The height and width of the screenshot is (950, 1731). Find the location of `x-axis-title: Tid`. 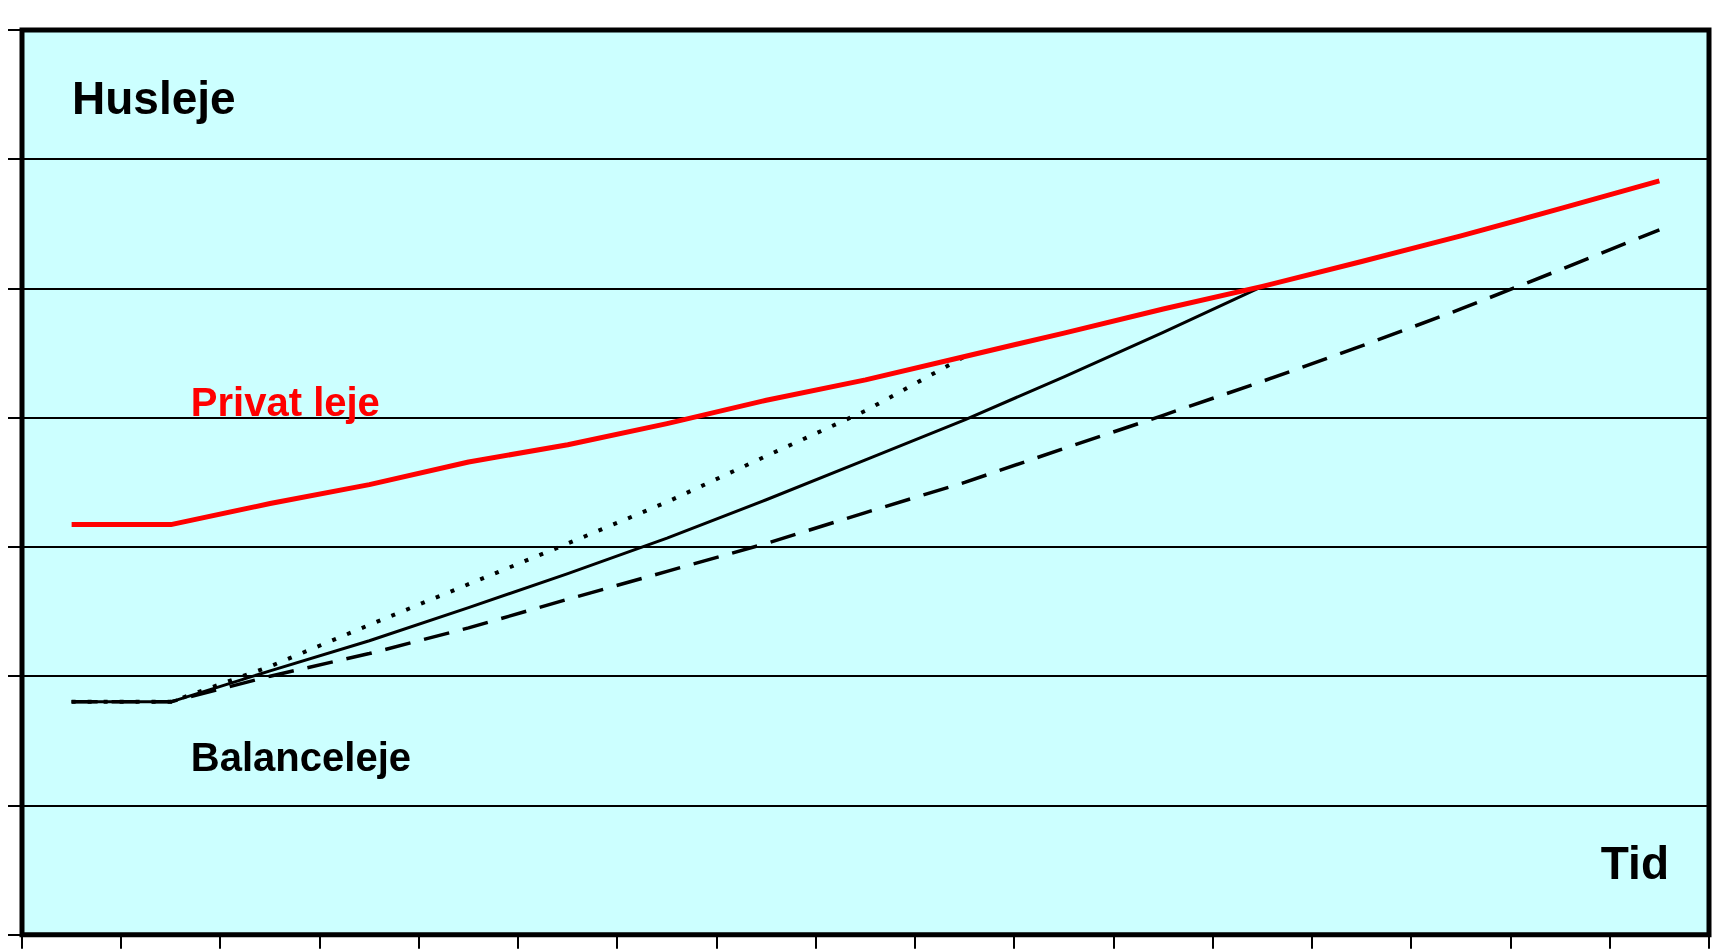

x-axis-title: Tid is located at coordinates (1634, 863).